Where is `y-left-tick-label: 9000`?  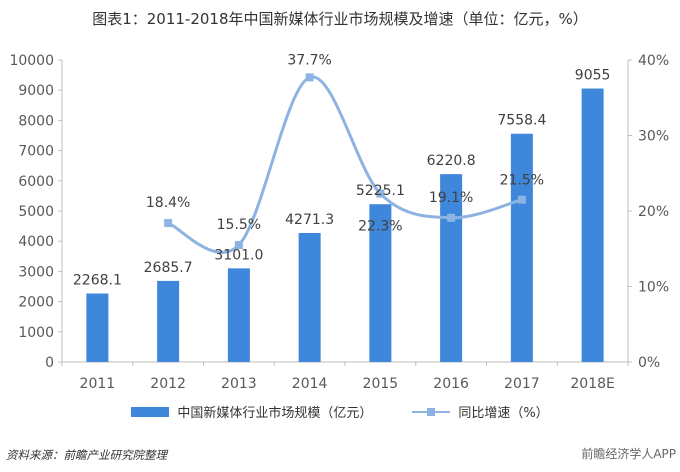 y-left-tick-label: 9000 is located at coordinates (36, 91).